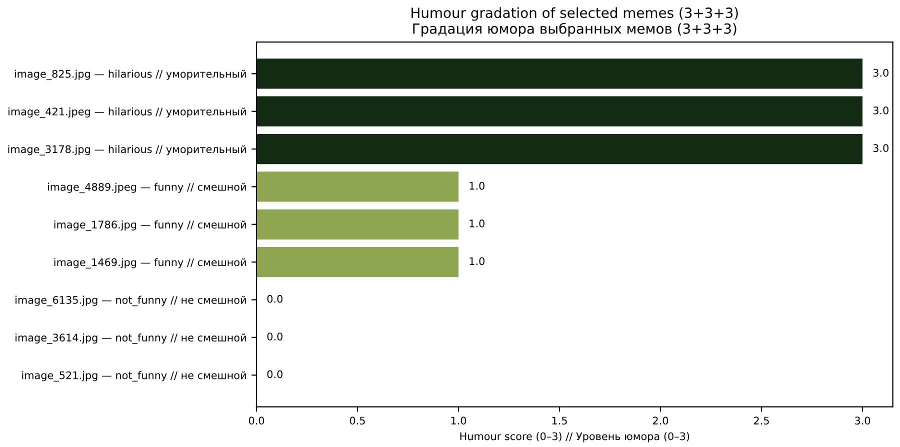 The width and height of the screenshot is (900, 447). Describe the element at coordinates (131, 301) in the screenshot. I see `y-tick-label: image_6135.jpg — not_funny // не смешной` at that location.